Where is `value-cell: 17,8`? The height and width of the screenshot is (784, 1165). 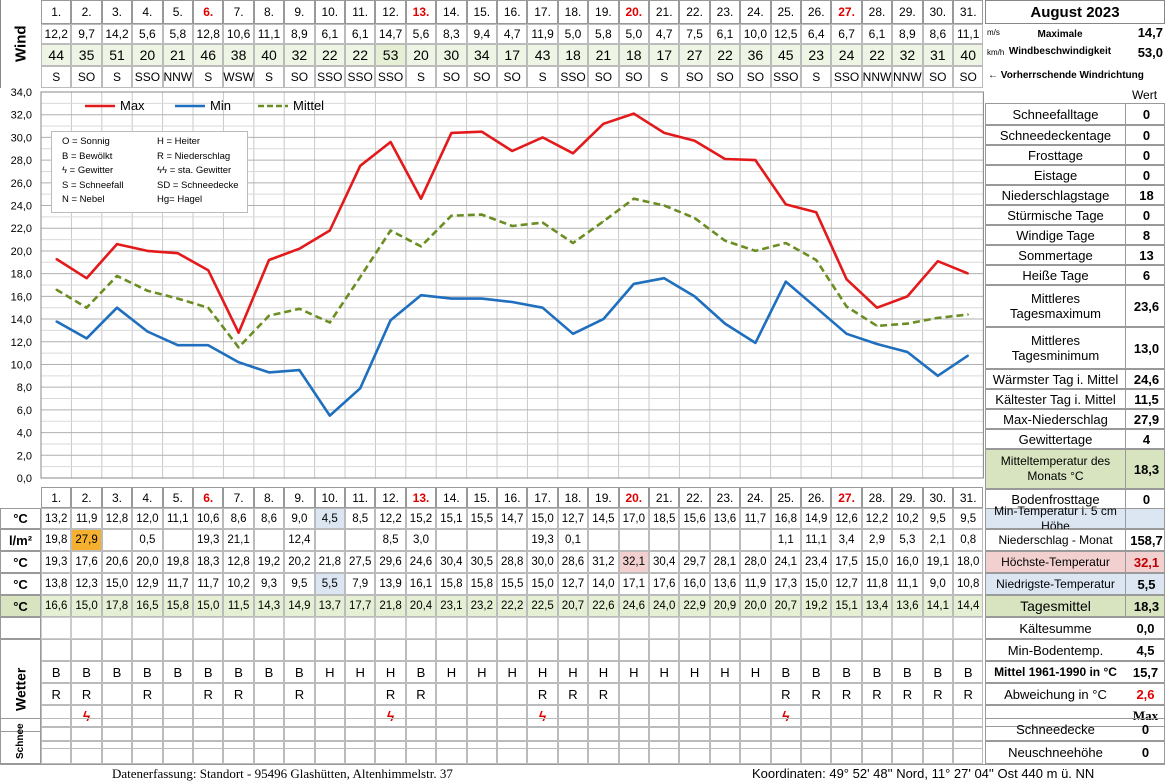
value-cell: 17,8 is located at coordinates (117, 606).